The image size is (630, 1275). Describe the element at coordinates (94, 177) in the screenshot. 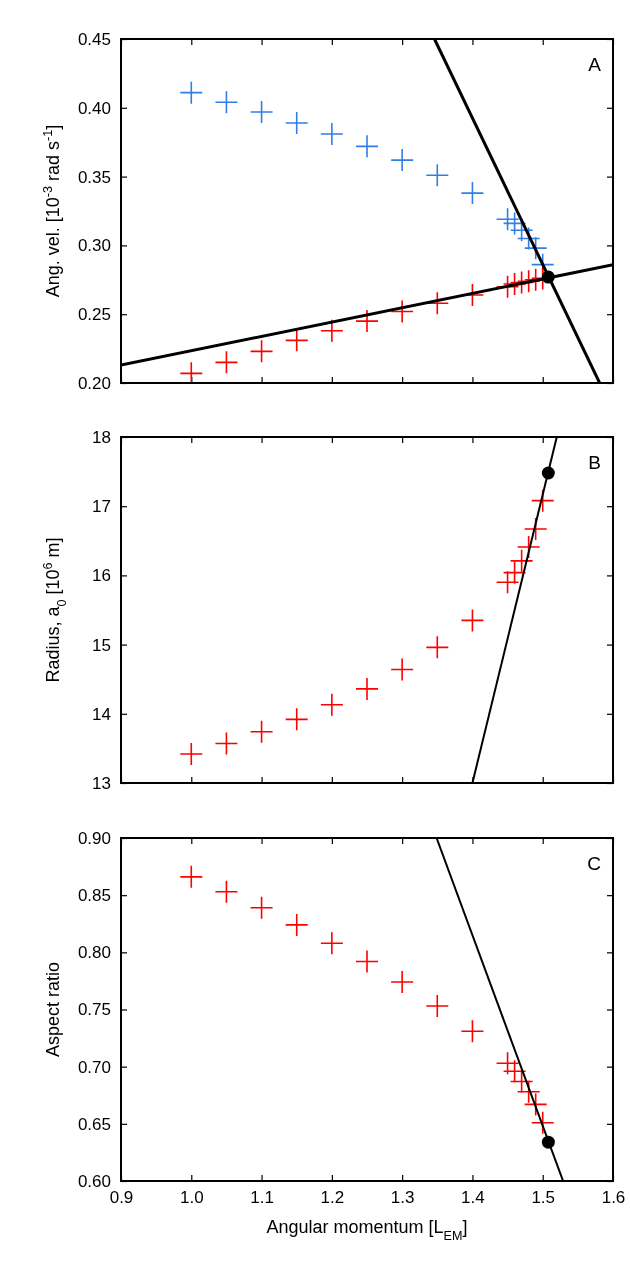

I see `y-tick-label: 0.35` at that location.